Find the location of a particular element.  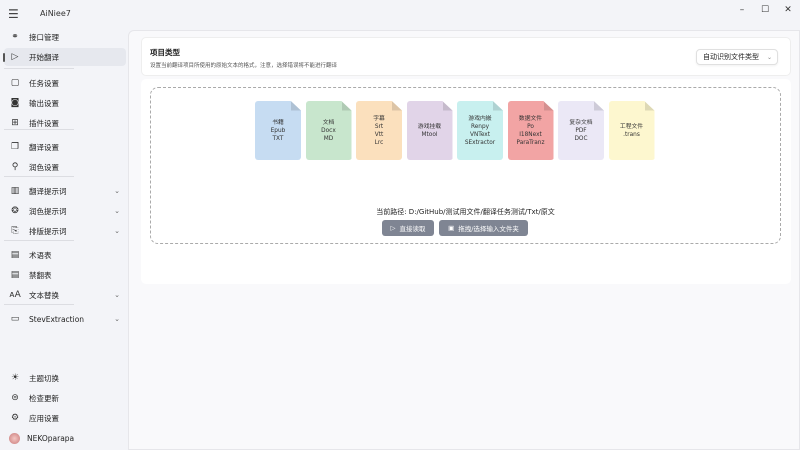

maximize-icon: ☐ is located at coordinates (765, 10).